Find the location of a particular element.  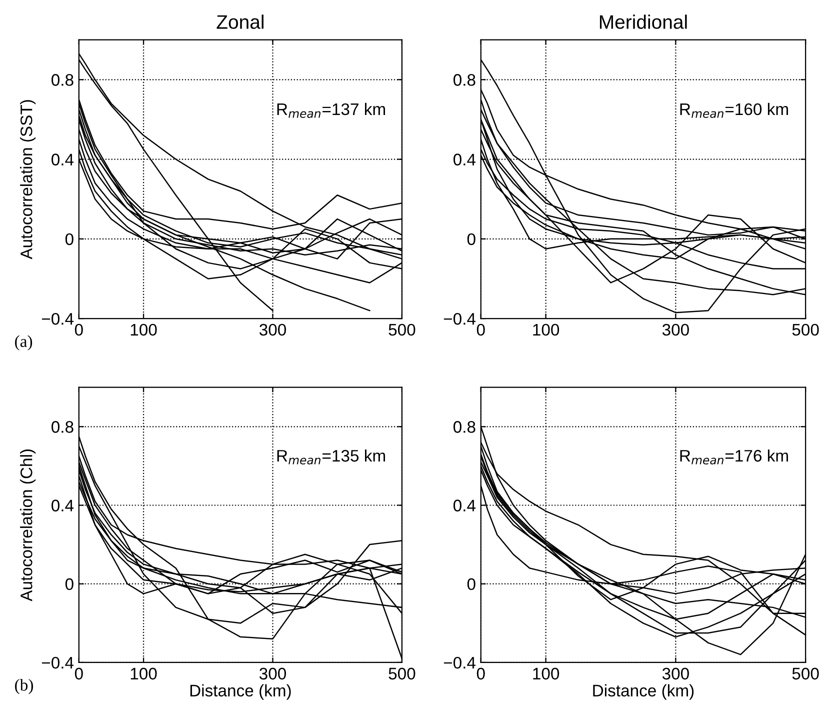

chart-title: Meridional is located at coordinates (643, 21).